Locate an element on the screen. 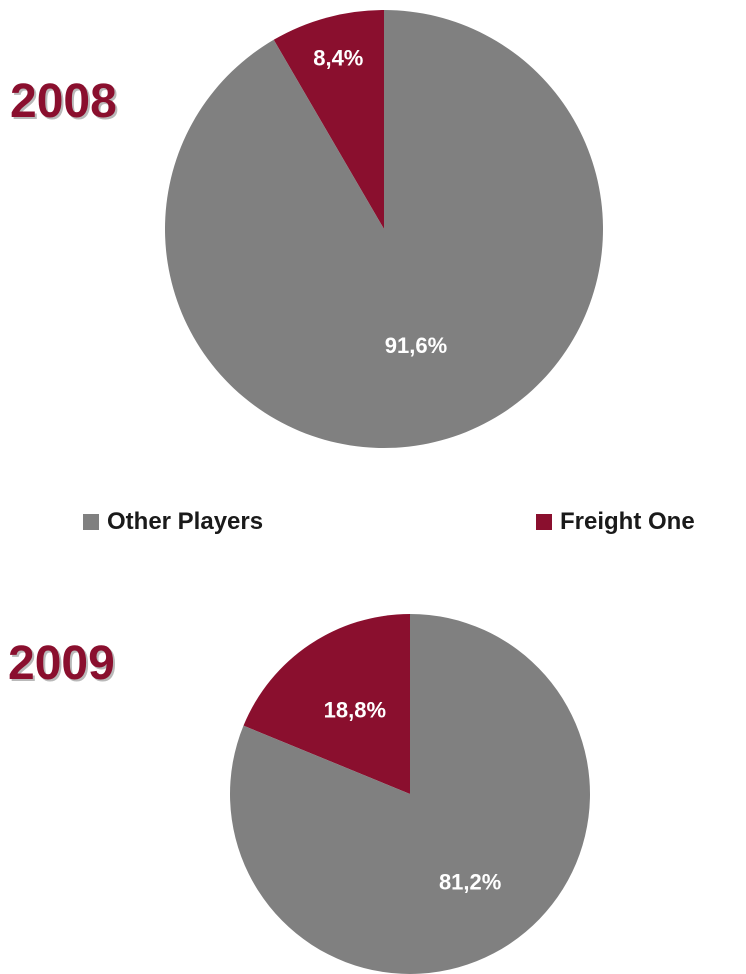 Image resolution: width=746 pixels, height=974 pixels. chart-title-2009: 2009 is located at coordinates (61, 663).